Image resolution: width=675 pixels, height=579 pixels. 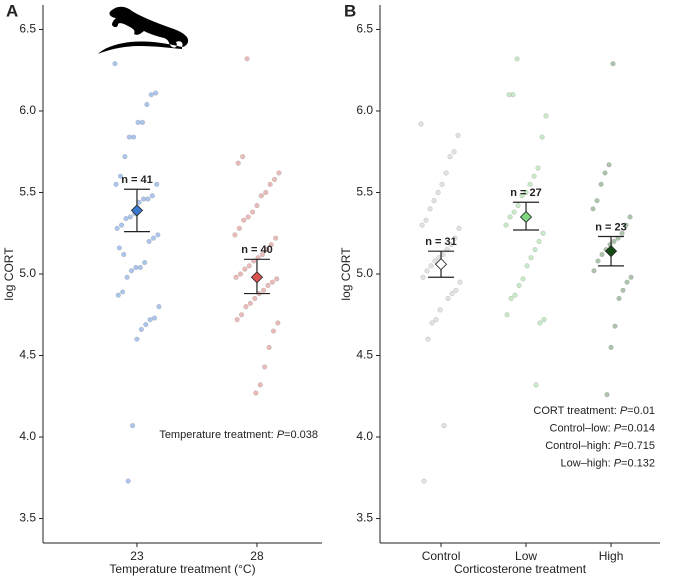 What do you see at coordinates (520, 569) in the screenshot?
I see `x-axis-title: Corticosterone treatment` at bounding box center [520, 569].